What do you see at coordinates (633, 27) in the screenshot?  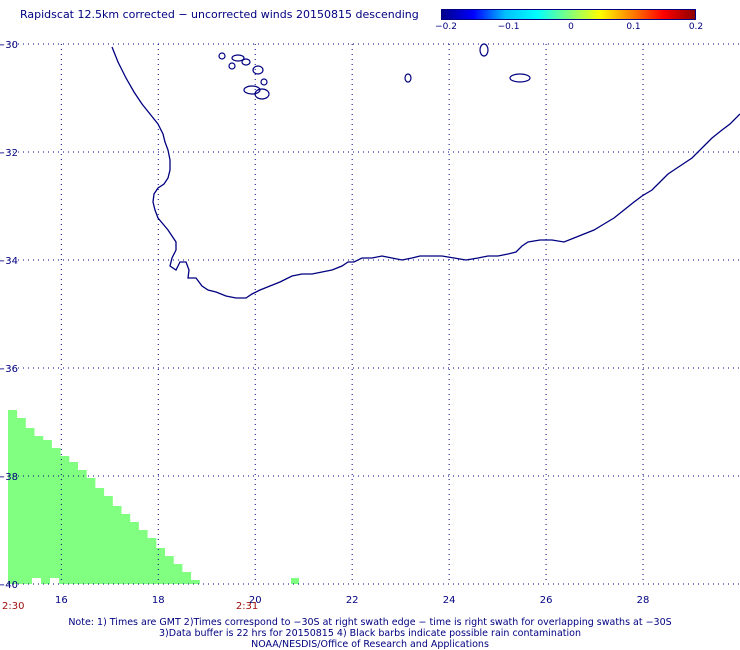 I see `colorbar-label: 0.1` at bounding box center [633, 27].